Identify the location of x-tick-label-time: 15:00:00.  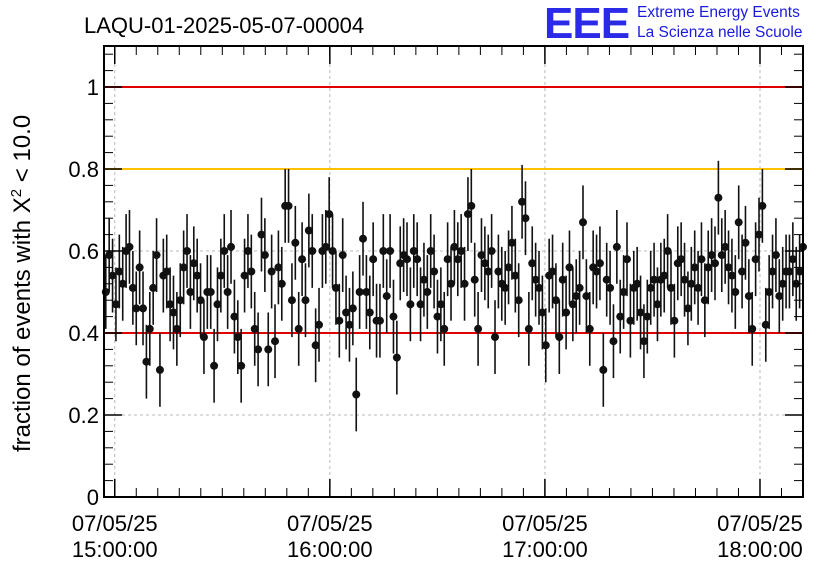
(115, 549).